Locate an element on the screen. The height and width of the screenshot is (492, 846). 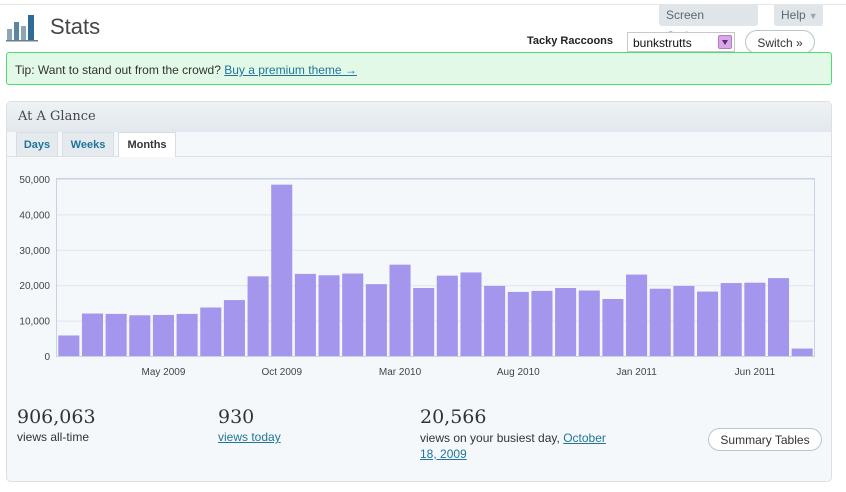
tab-weeks: Weeks is located at coordinates (88, 144).